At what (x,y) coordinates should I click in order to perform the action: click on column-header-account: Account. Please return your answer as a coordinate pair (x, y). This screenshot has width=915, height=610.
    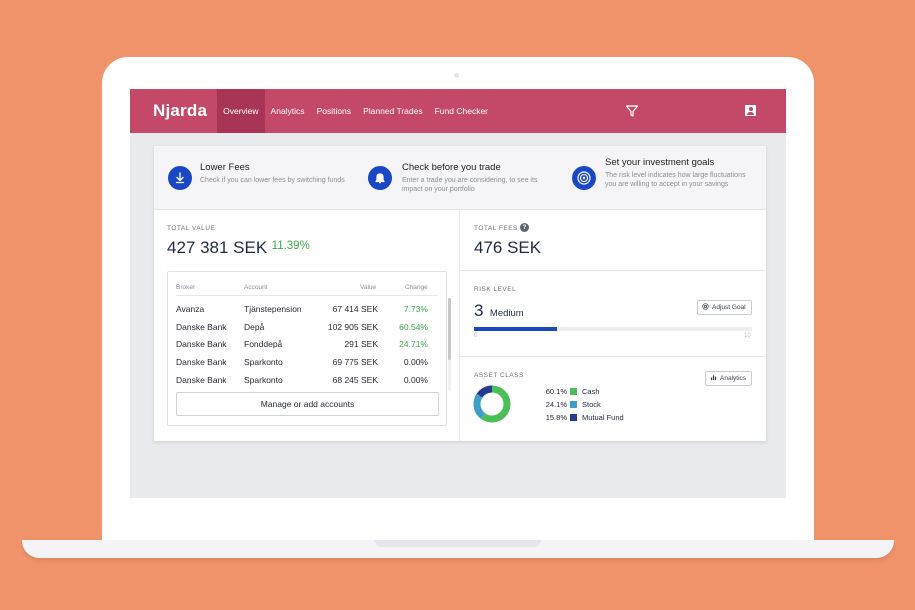
    Looking at the image, I should click on (256, 287).